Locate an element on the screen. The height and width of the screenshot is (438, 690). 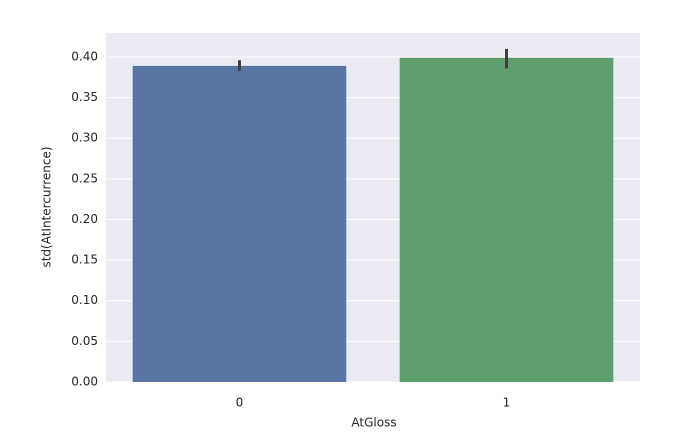
x-tick-label: 0 is located at coordinates (240, 403).